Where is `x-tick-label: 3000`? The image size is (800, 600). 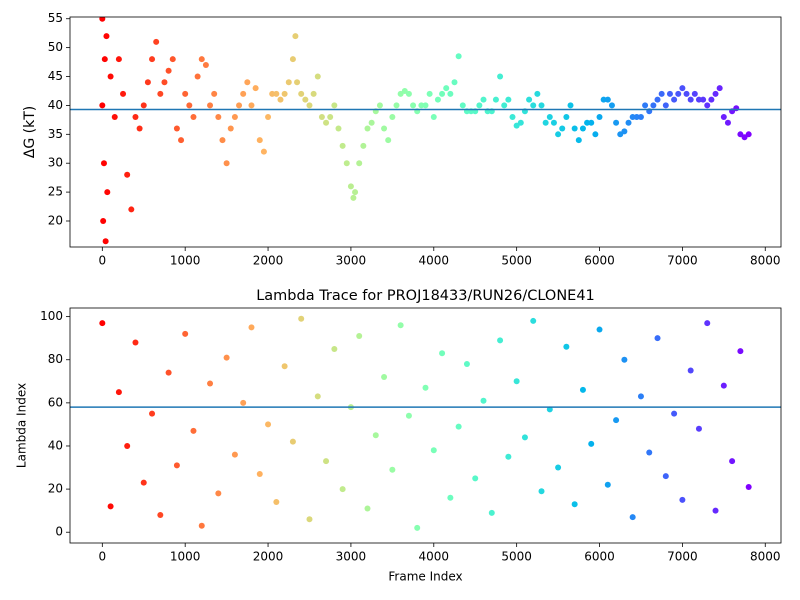 x-tick-label: 3000 is located at coordinates (351, 557).